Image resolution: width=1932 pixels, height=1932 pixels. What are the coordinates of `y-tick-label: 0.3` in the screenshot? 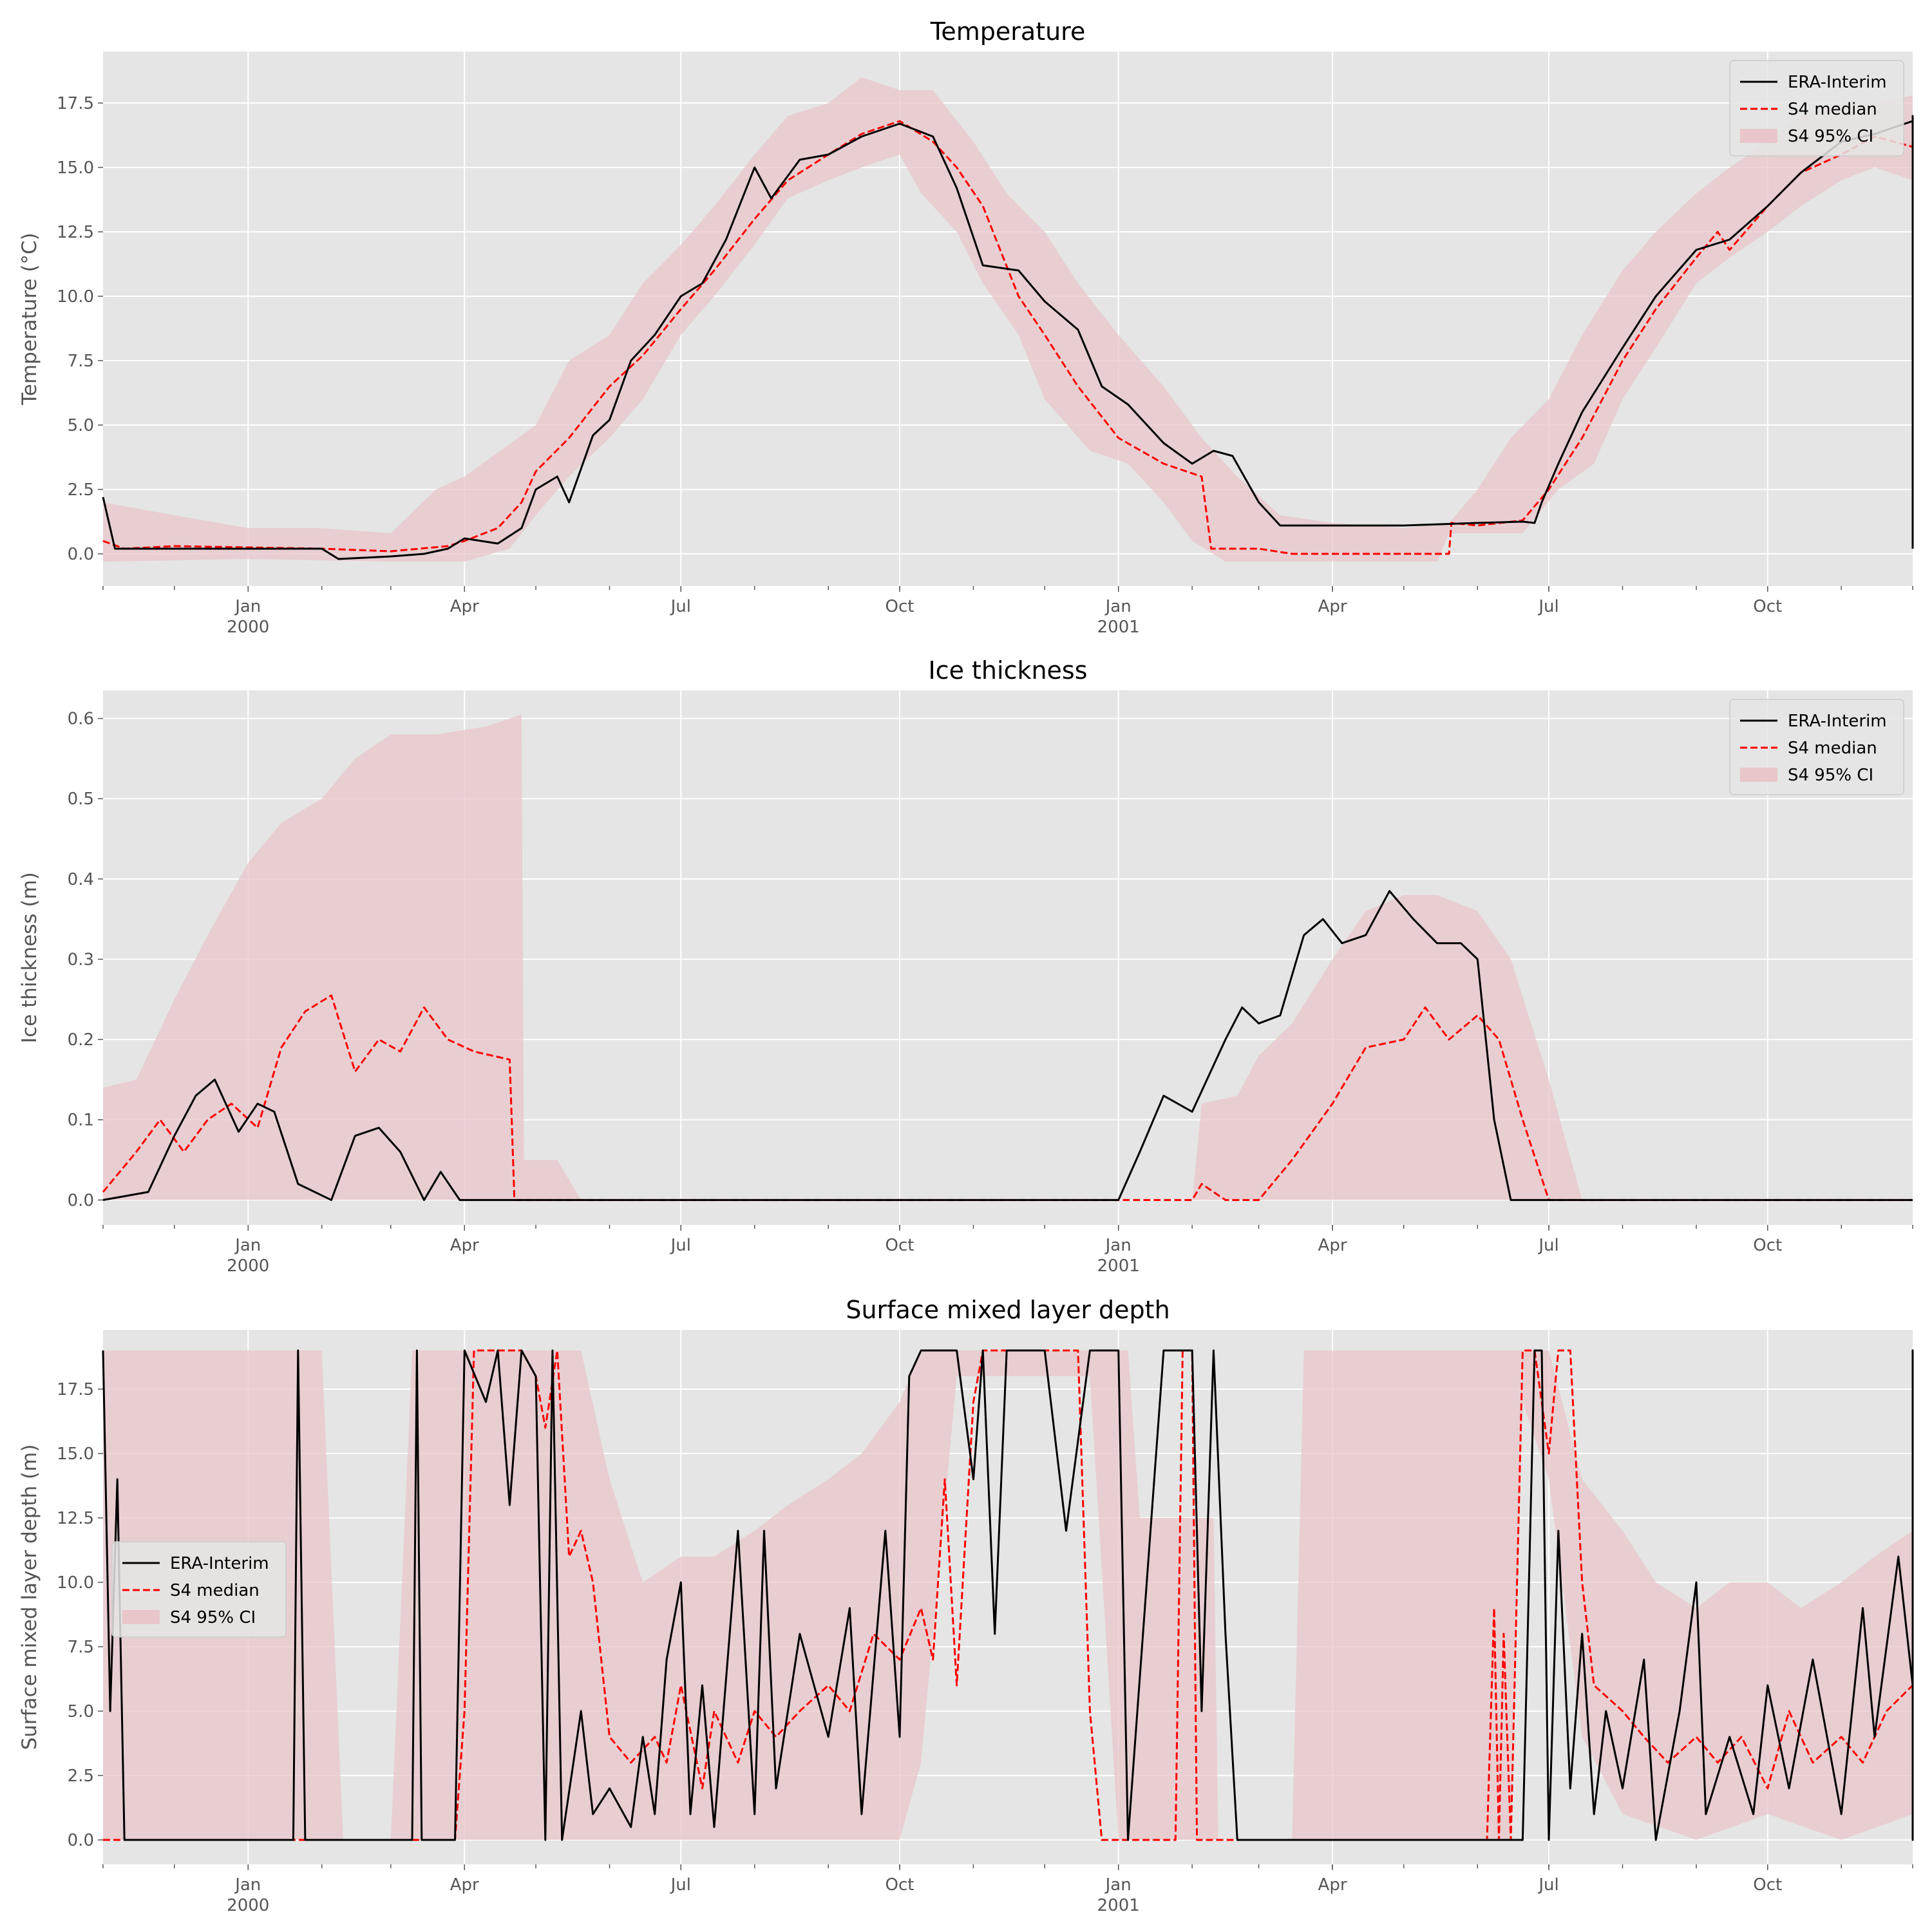 It's located at (81, 959).